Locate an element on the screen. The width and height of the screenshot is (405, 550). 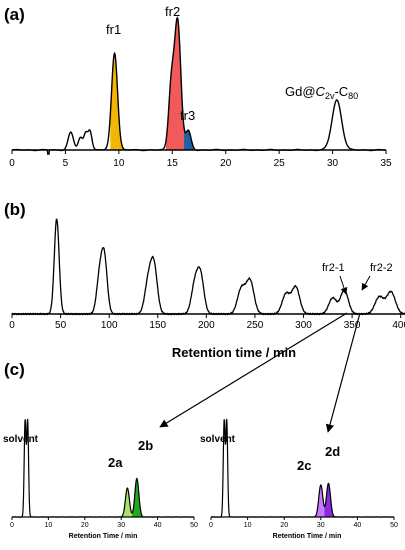
panel-c-label: (c) is located at coordinates (14, 369).